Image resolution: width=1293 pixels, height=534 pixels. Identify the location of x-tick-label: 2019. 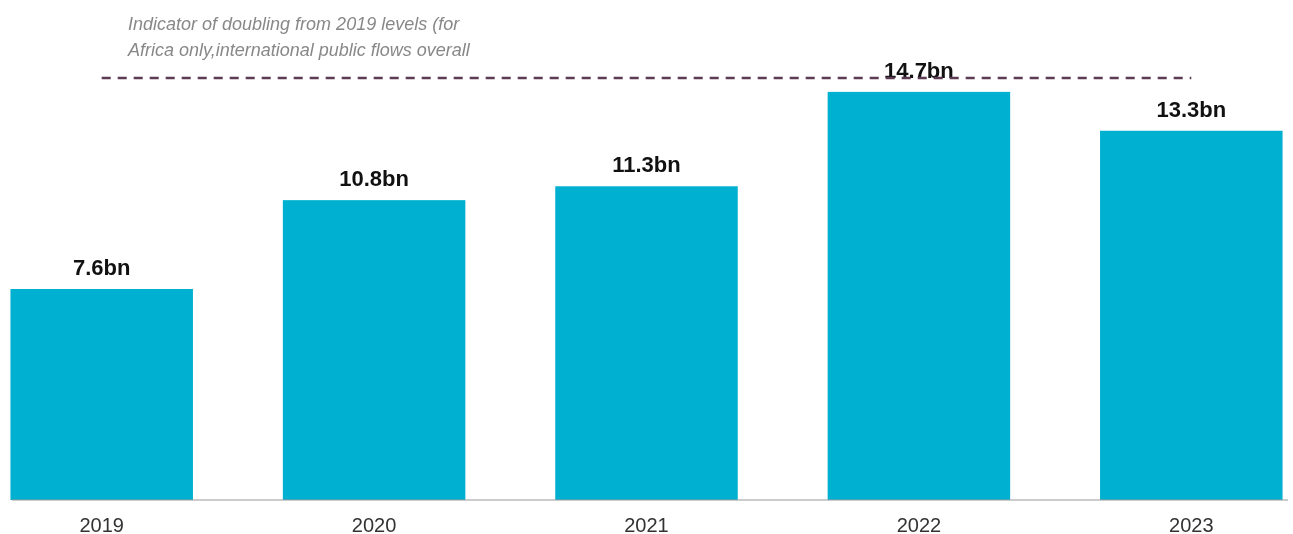
(101, 524).